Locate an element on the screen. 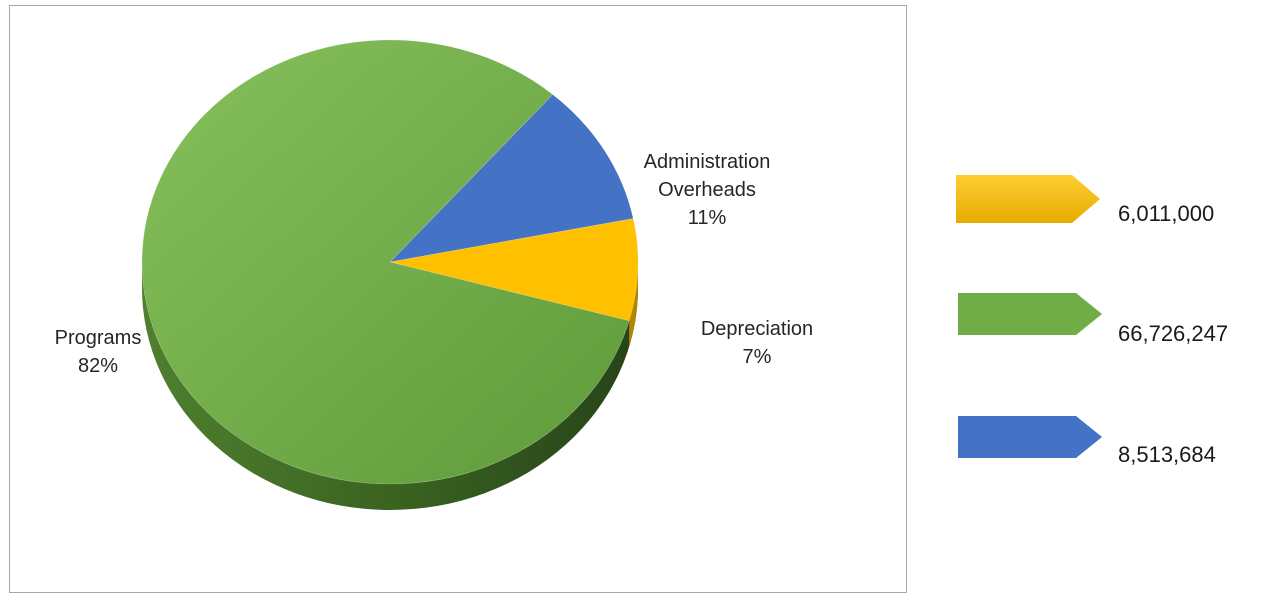 The image size is (1266, 596). slice-label-text: Administration Overheads is located at coordinates (707, 176).